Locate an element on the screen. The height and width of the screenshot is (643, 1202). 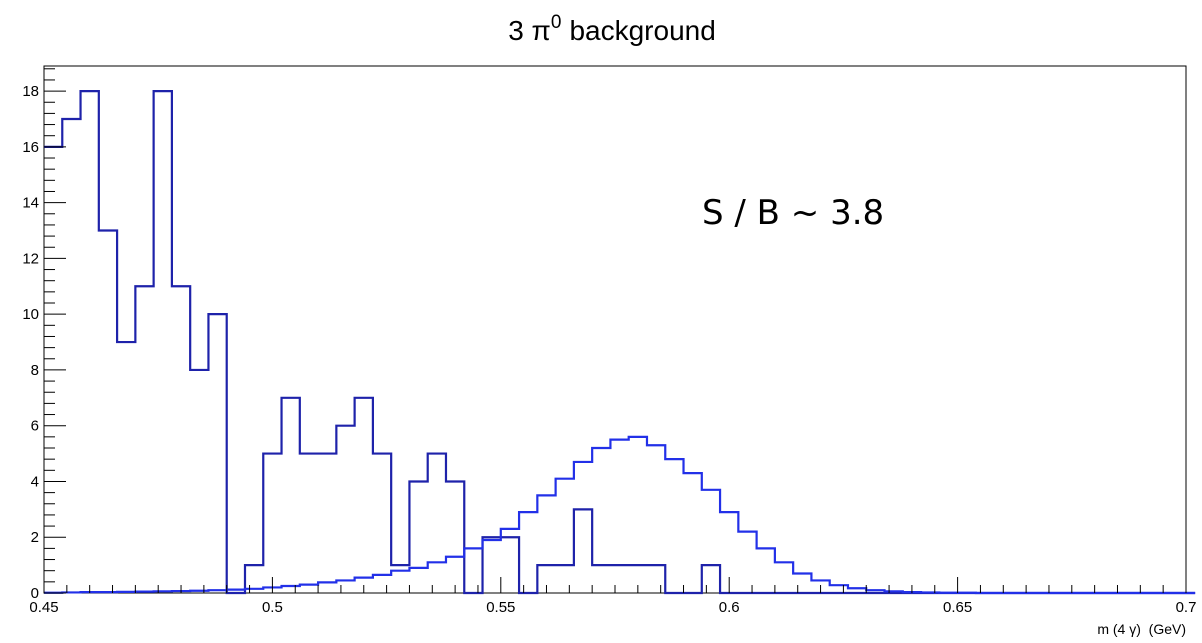
y-tick-label: 6 is located at coordinates (35, 426).